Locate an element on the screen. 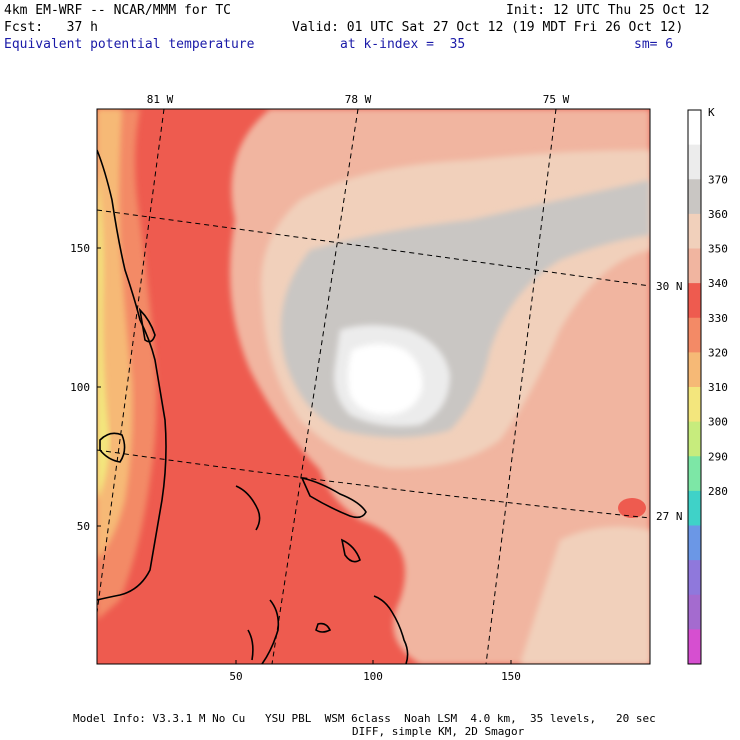  y-tick-label: 50 is located at coordinates (83, 526).